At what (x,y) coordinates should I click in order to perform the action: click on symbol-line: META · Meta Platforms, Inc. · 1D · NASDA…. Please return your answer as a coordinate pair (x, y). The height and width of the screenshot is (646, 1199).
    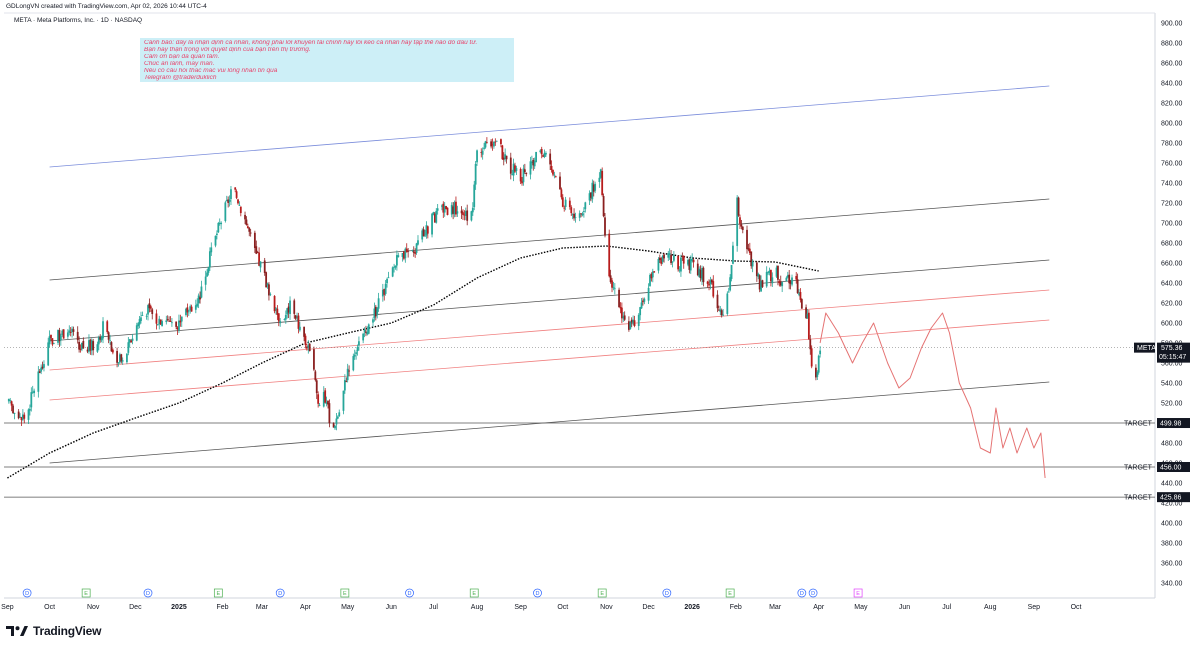
    Looking at the image, I should click on (78, 20).